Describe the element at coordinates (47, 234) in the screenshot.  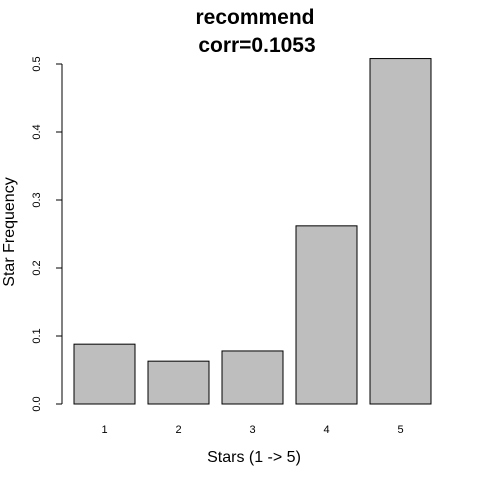
I see `y-axis: 0.0 0.1 0.2 0.3 0.4 0.5` at that location.